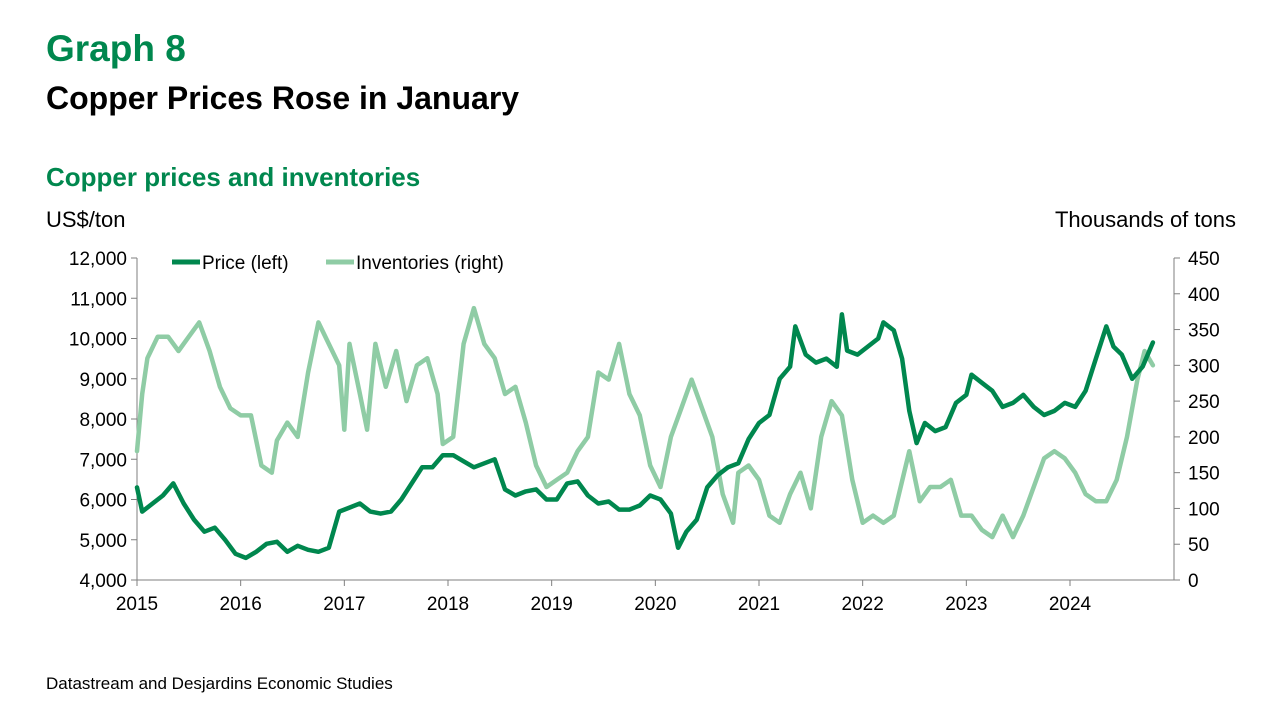 This screenshot has height=720, width=1280. I want to click on y-left-tick-label: 10,000, so click(98, 340).